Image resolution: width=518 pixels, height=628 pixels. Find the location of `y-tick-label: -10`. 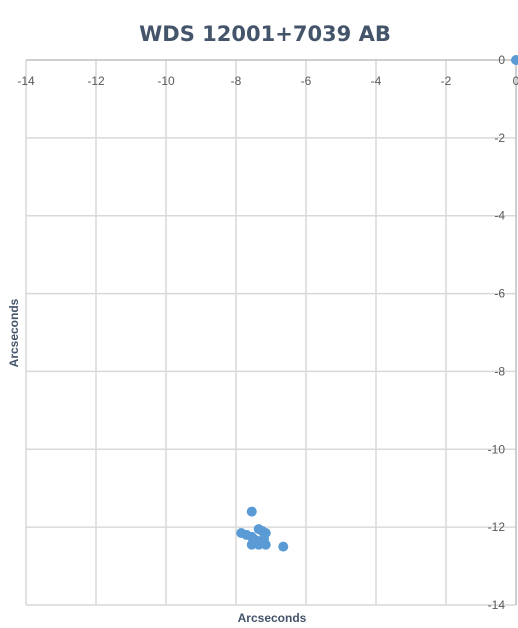

y-tick-label: -10 is located at coordinates (497, 449).